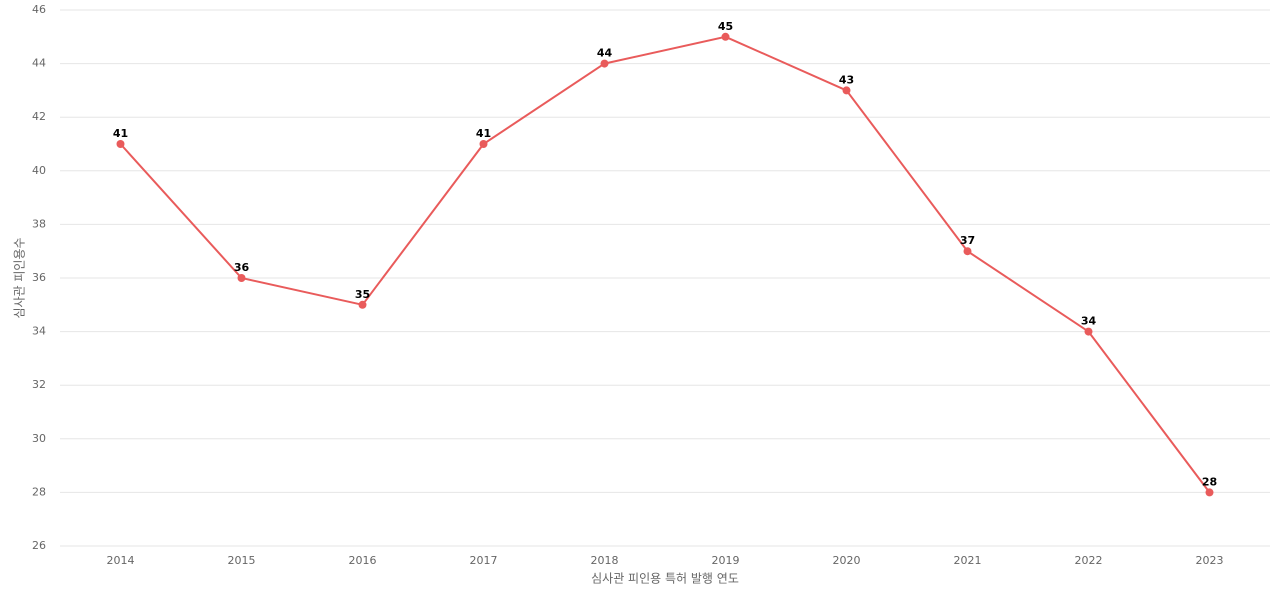 This screenshot has width=1280, height=600. I want to click on x-tick-label: 2016, so click(363, 560).